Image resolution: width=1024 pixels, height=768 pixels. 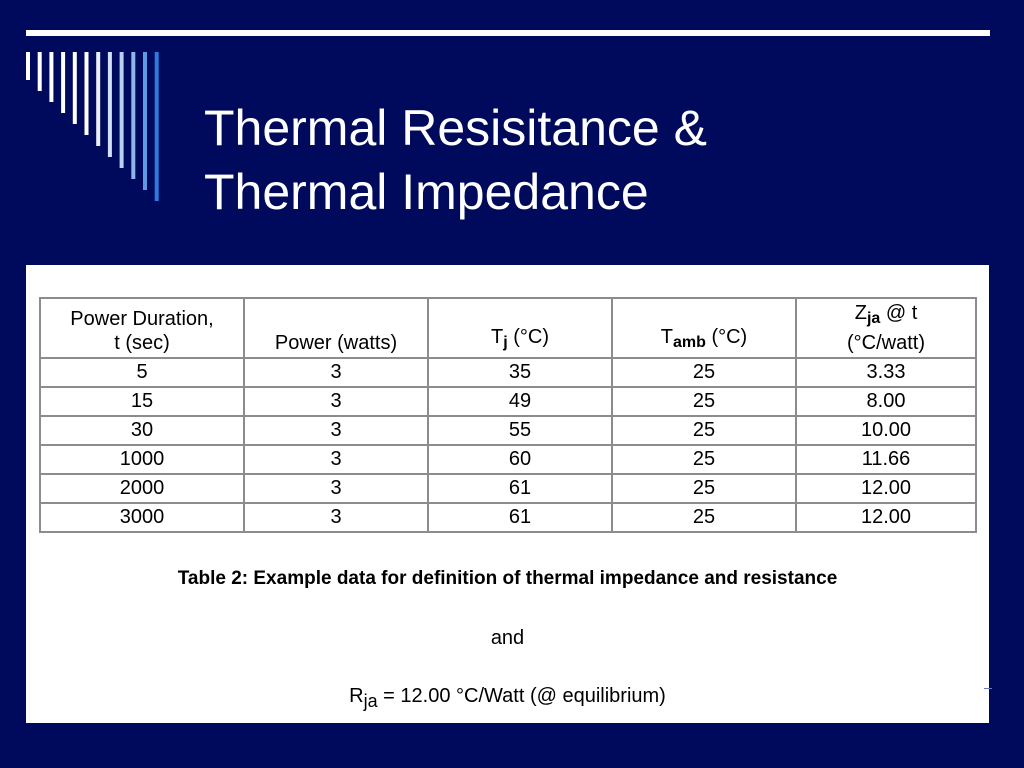 What do you see at coordinates (142, 319) in the screenshot?
I see `header-power-duration-line1: Power Duration,` at bounding box center [142, 319].